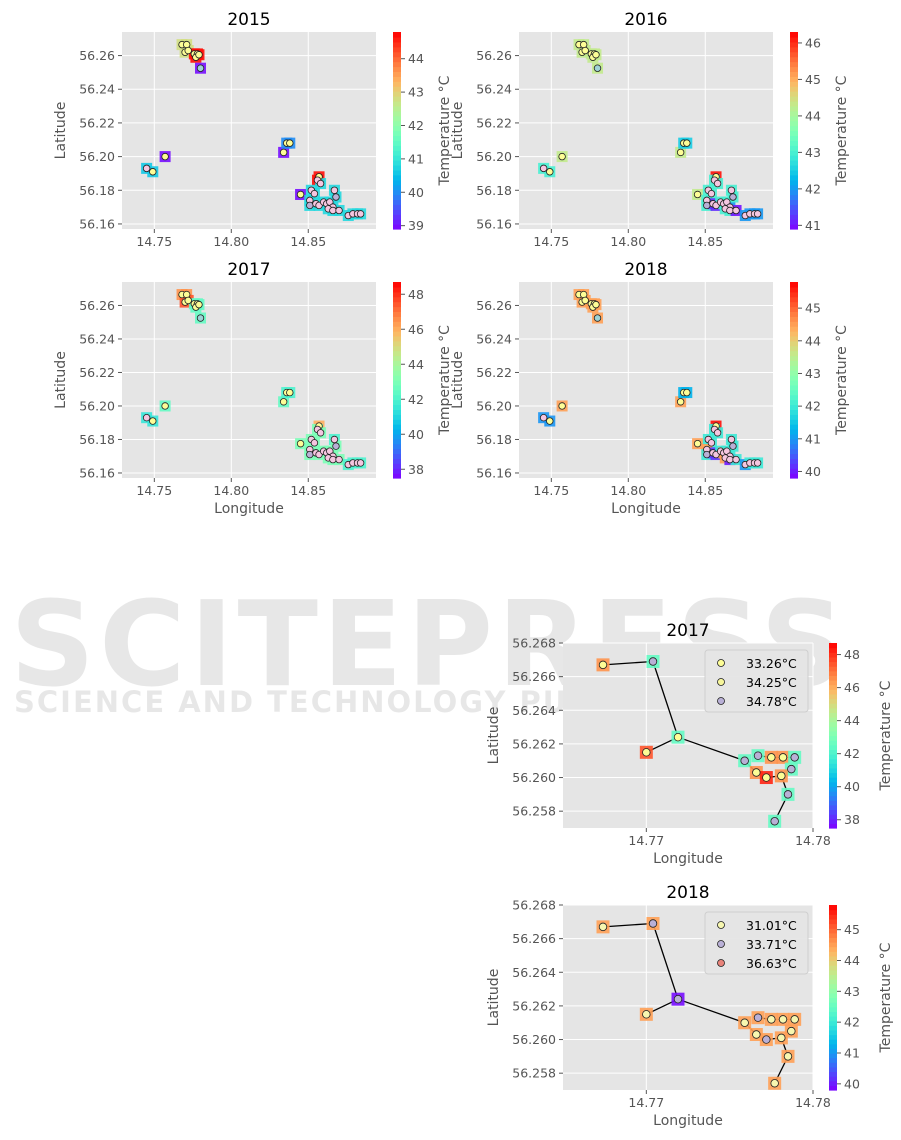 This screenshot has height=1140, width=901. I want to click on plot-title: 2017, so click(248, 270).